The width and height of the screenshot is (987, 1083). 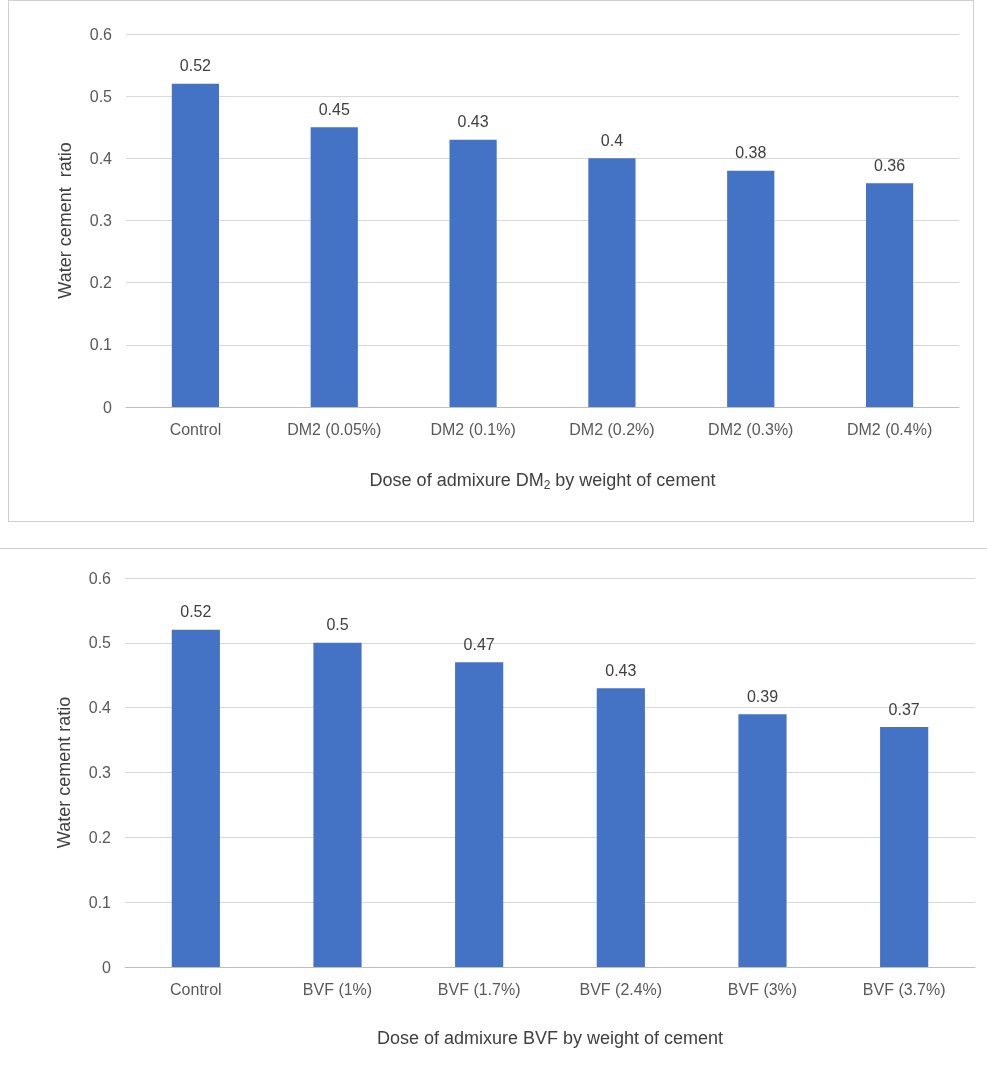 What do you see at coordinates (334, 429) in the screenshot?
I see `x-tick-label: DM2 (0.05%)` at bounding box center [334, 429].